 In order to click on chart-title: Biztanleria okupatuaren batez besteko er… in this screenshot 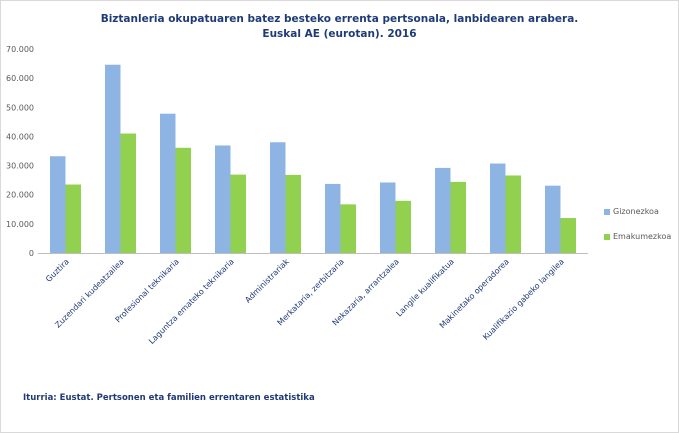, I will do `click(339, 27)`.